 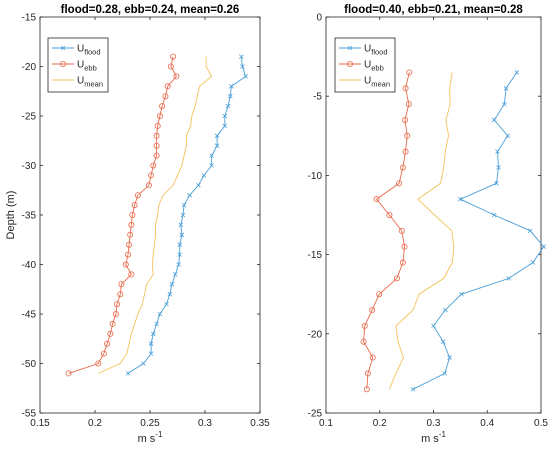 I want to click on legend-label-ebb: Uebb, so click(x=87, y=66).